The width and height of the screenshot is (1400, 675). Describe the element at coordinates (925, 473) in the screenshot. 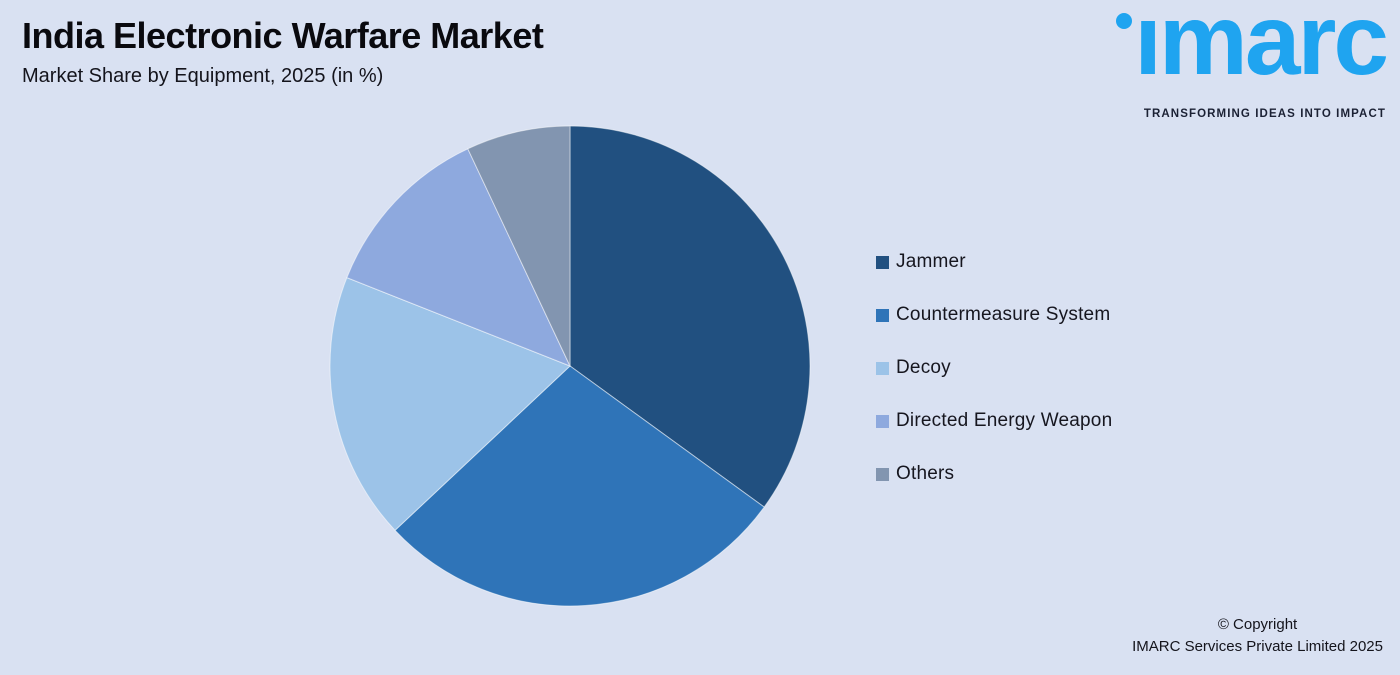

I see `legend-label: Others` at that location.